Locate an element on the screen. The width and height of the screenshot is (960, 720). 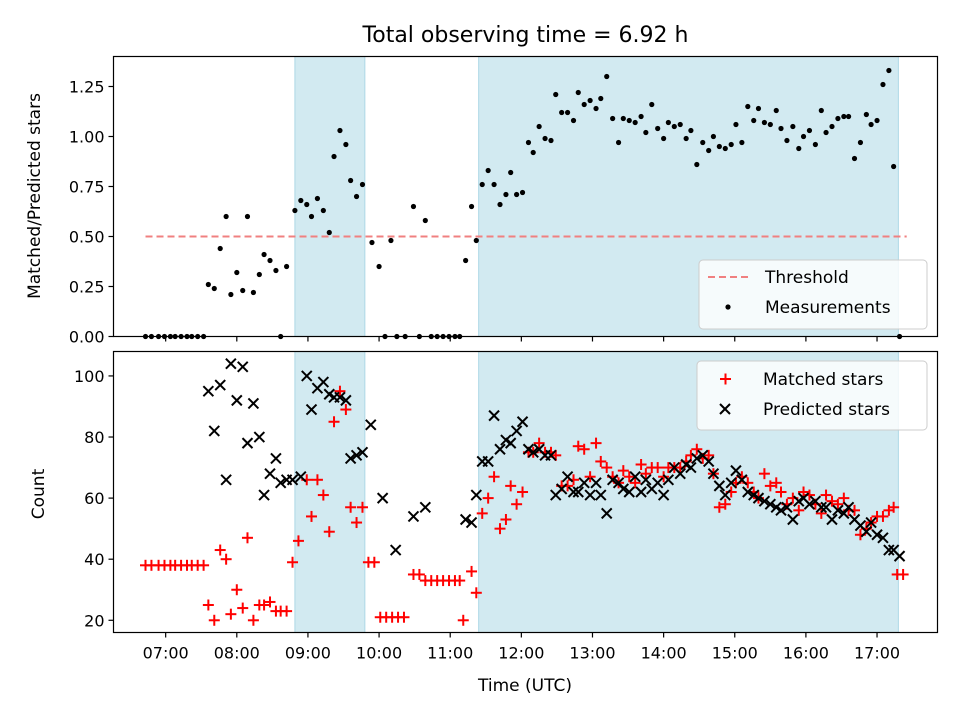
y-tick-label: 0.00 is located at coordinates (87, 337).